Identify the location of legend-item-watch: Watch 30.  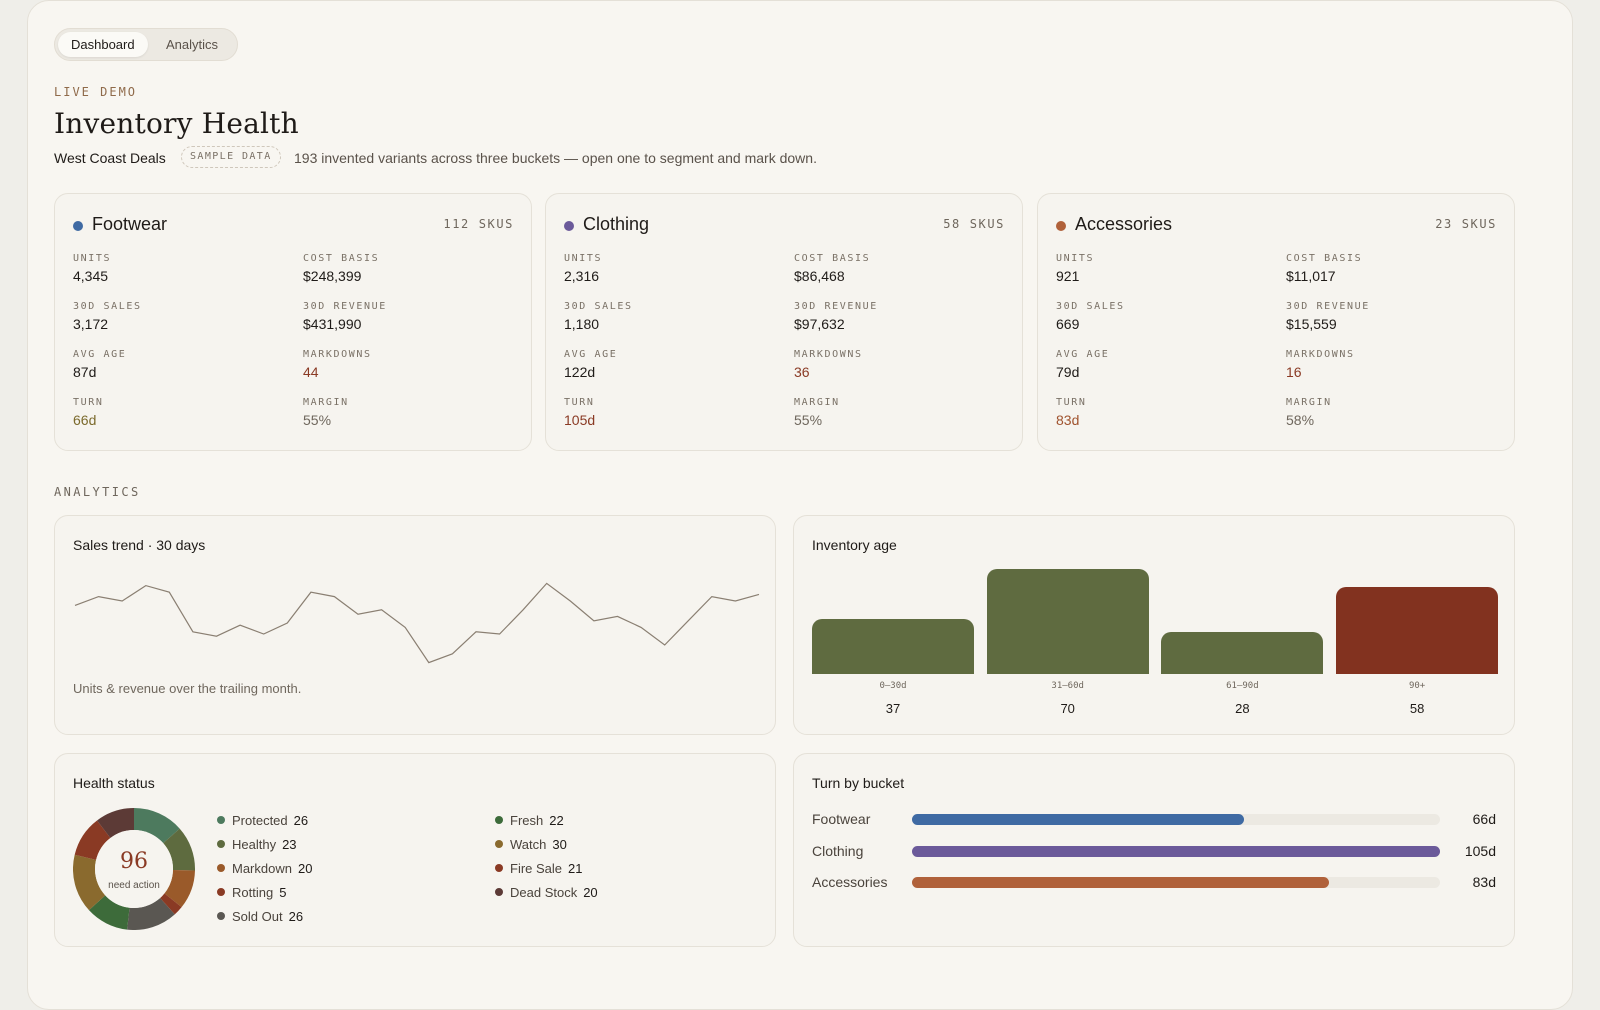
(531, 844).